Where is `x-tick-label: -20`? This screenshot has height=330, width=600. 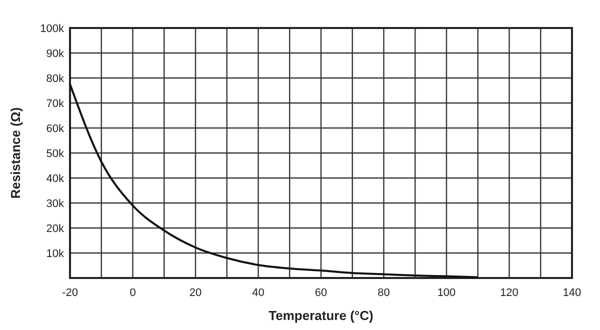 x-tick-label: -20 is located at coordinates (70, 293).